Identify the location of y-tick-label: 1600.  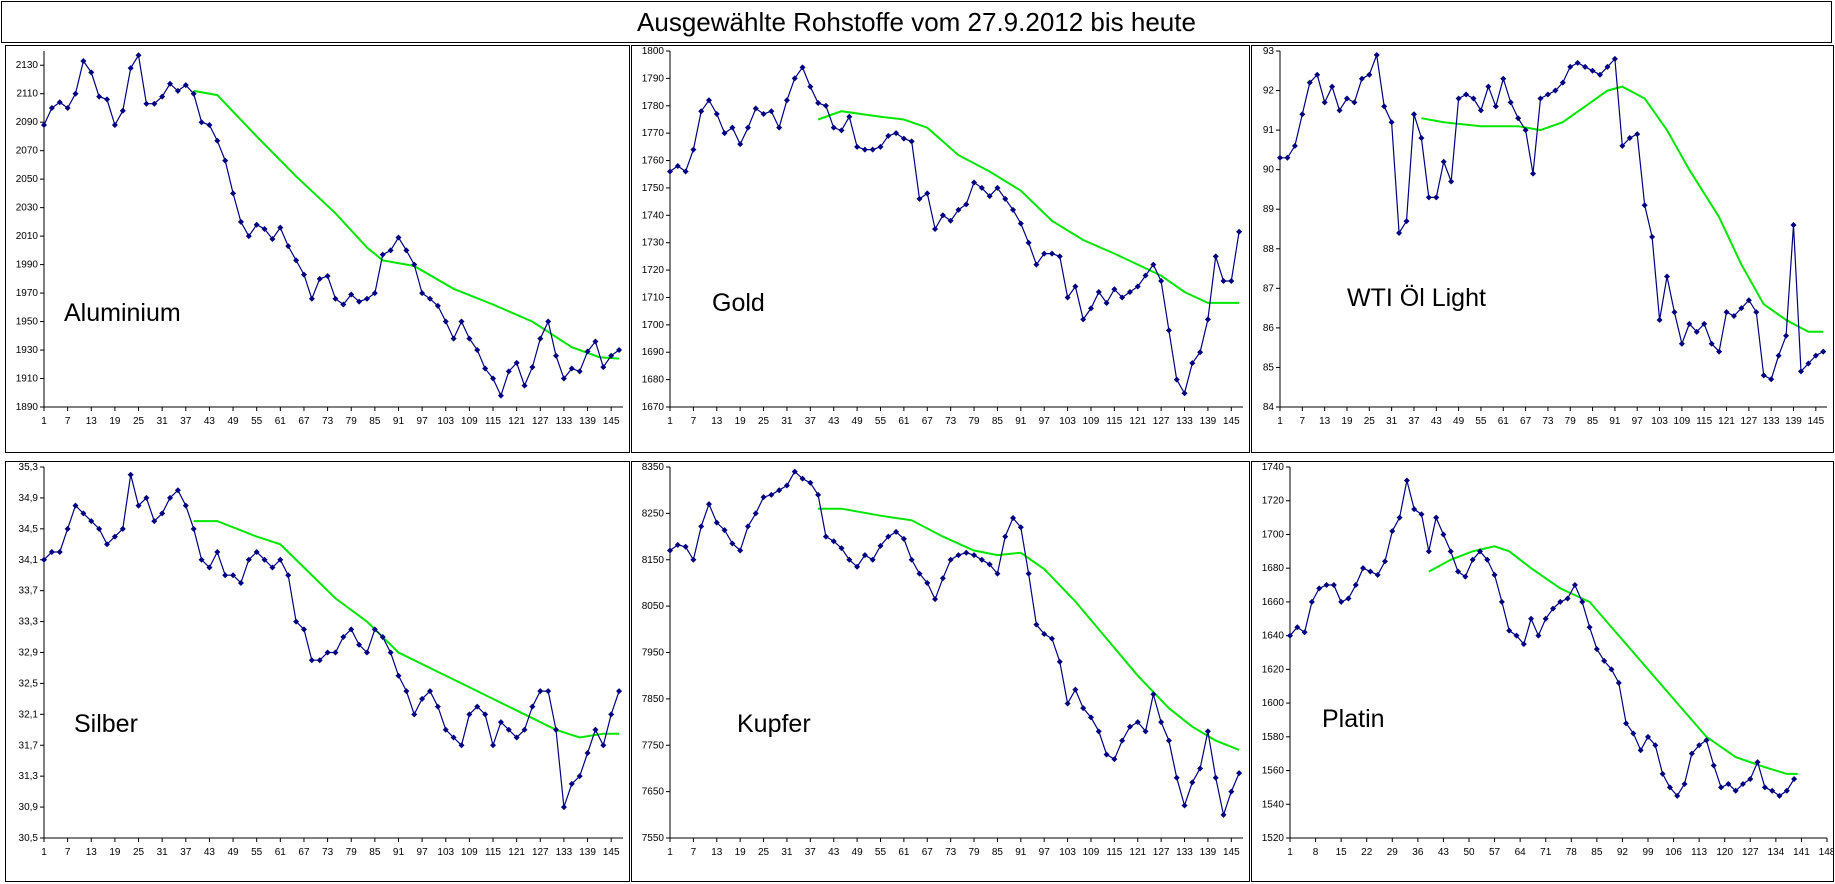
(1273, 703).